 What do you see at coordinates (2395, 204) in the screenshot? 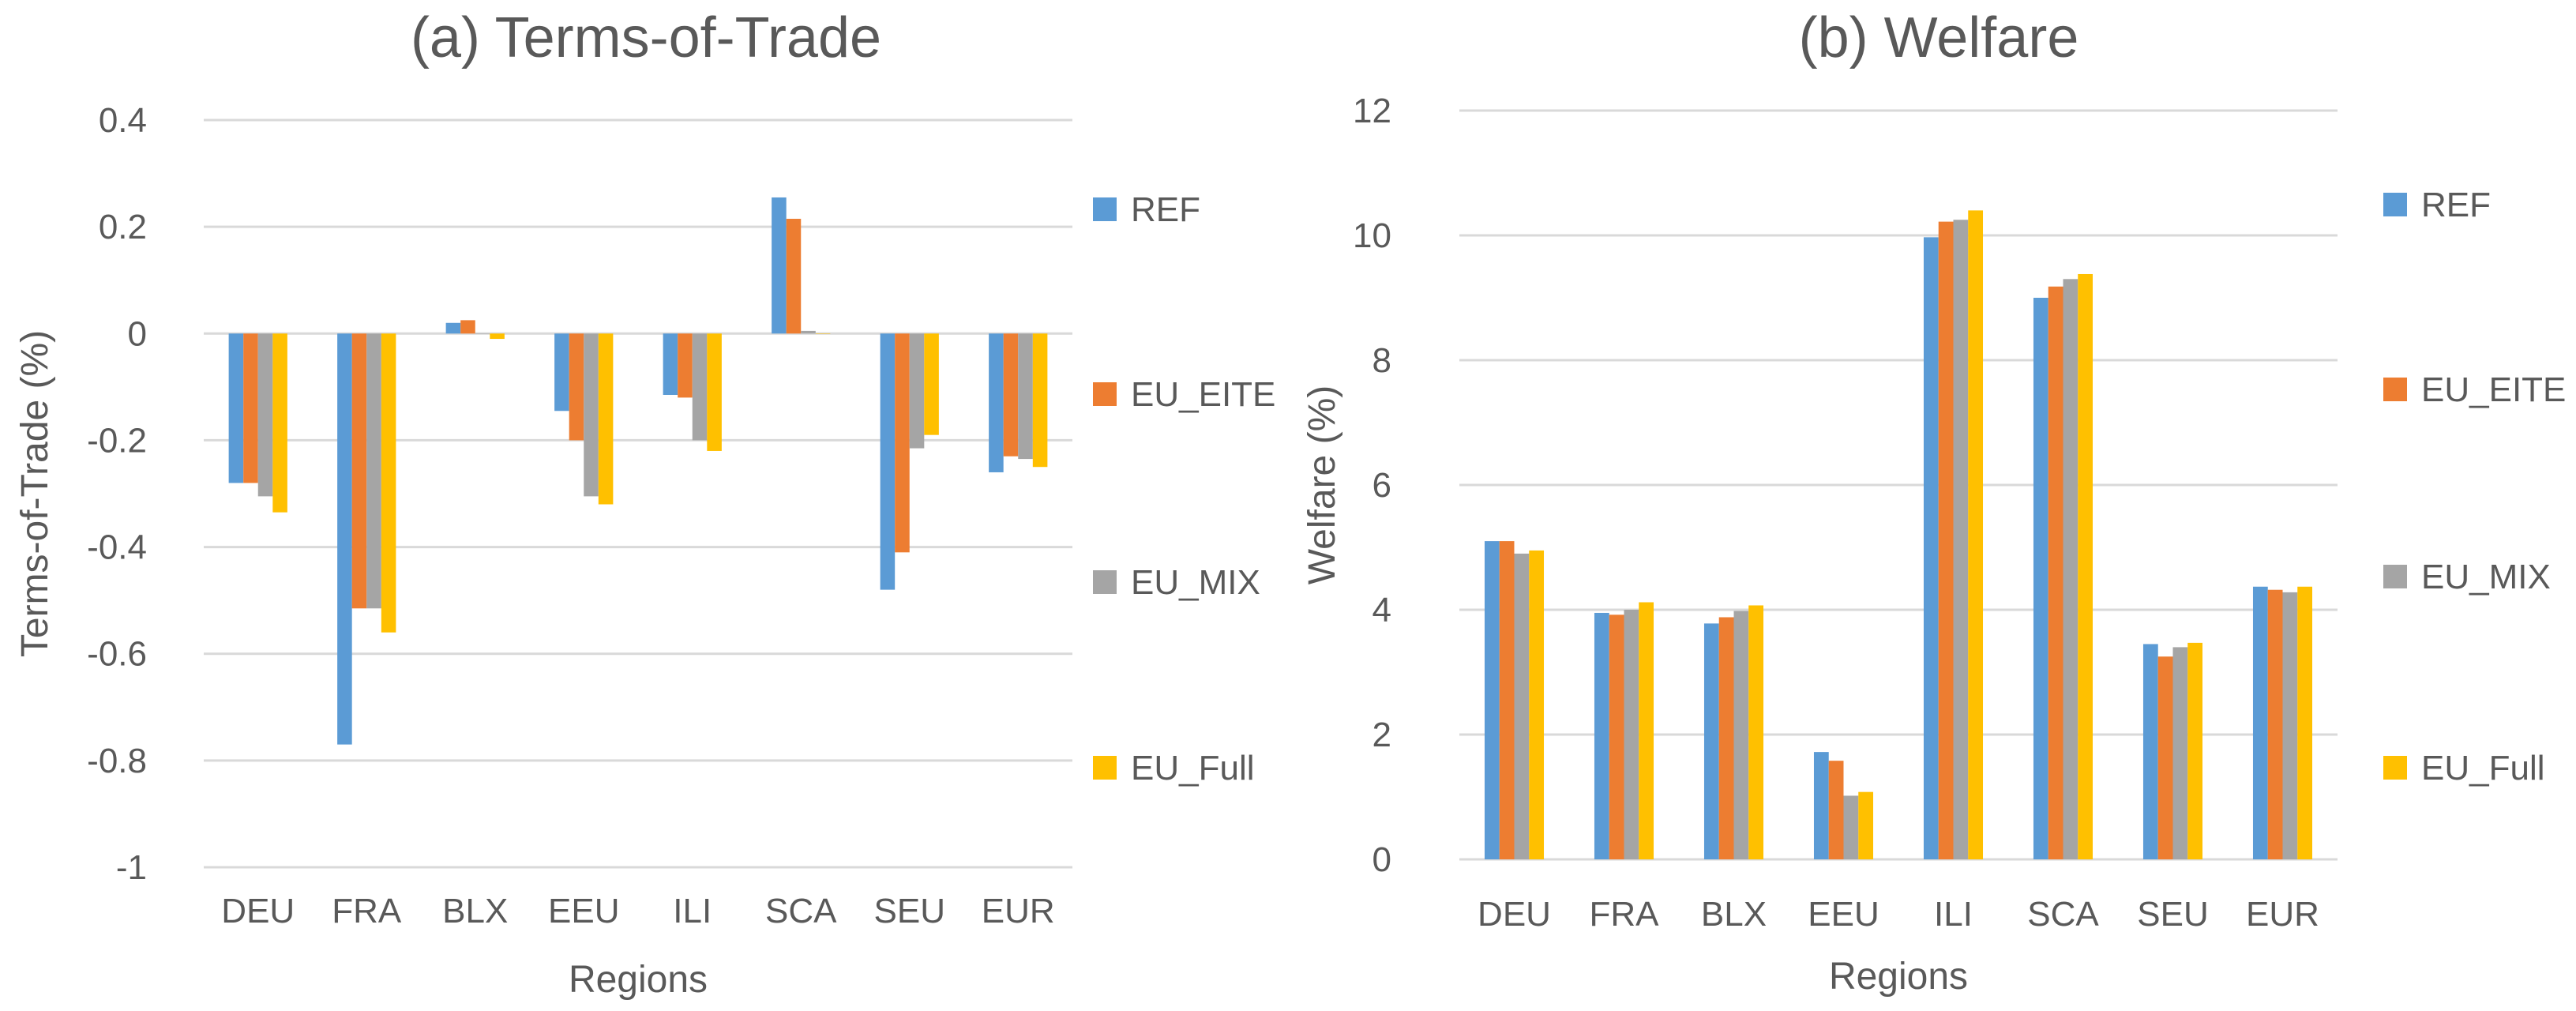
I see `welfare-legend-swatch-ref` at bounding box center [2395, 204].